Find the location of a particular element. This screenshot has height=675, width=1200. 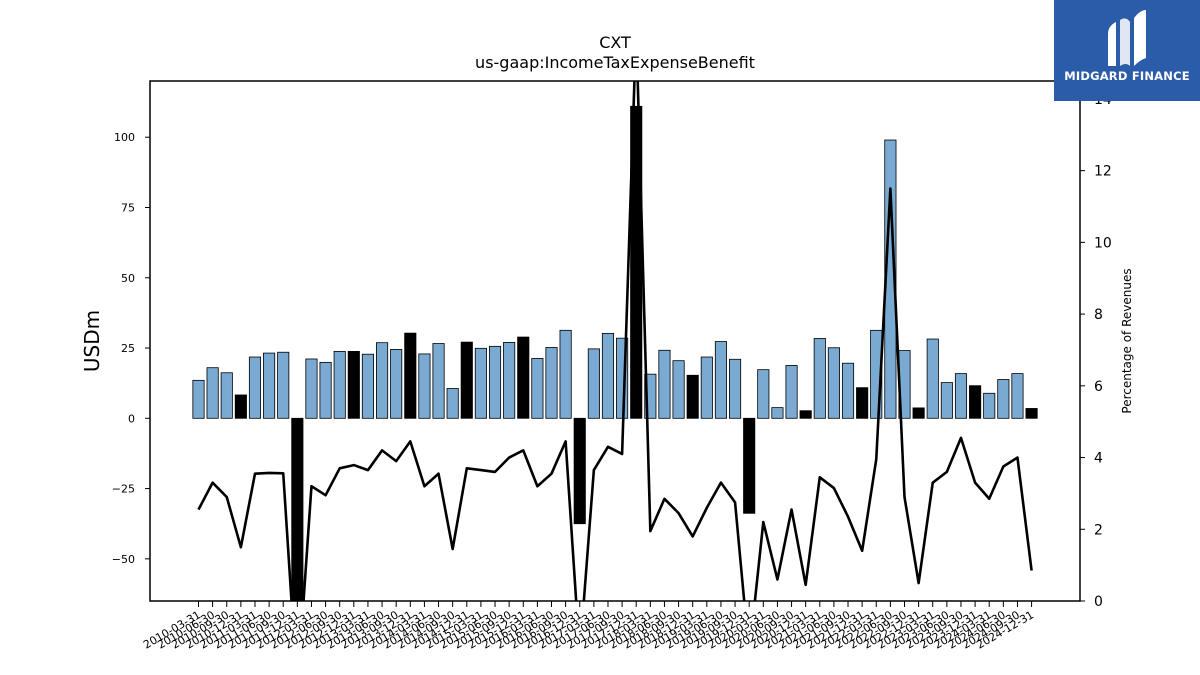

y2-tick-label: 6 is located at coordinates (1098, 387).